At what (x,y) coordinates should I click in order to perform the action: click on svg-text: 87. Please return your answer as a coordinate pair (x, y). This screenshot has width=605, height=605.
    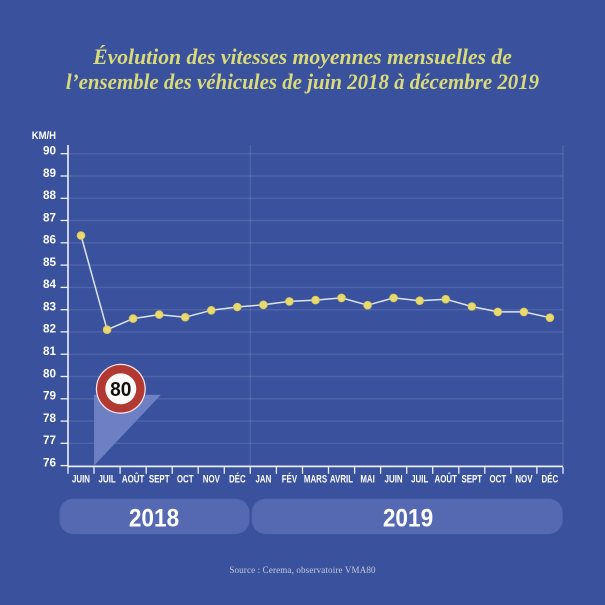
    Looking at the image, I should click on (49, 217).